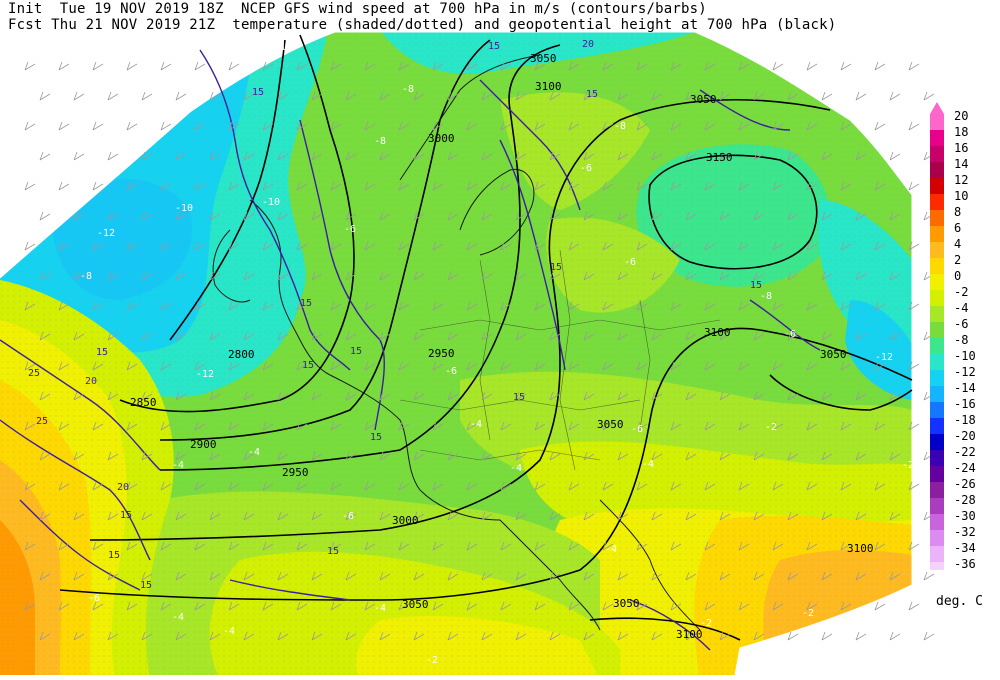 The height and width of the screenshot is (680, 1000). I want to click on legend-label: -22, so click(965, 452).